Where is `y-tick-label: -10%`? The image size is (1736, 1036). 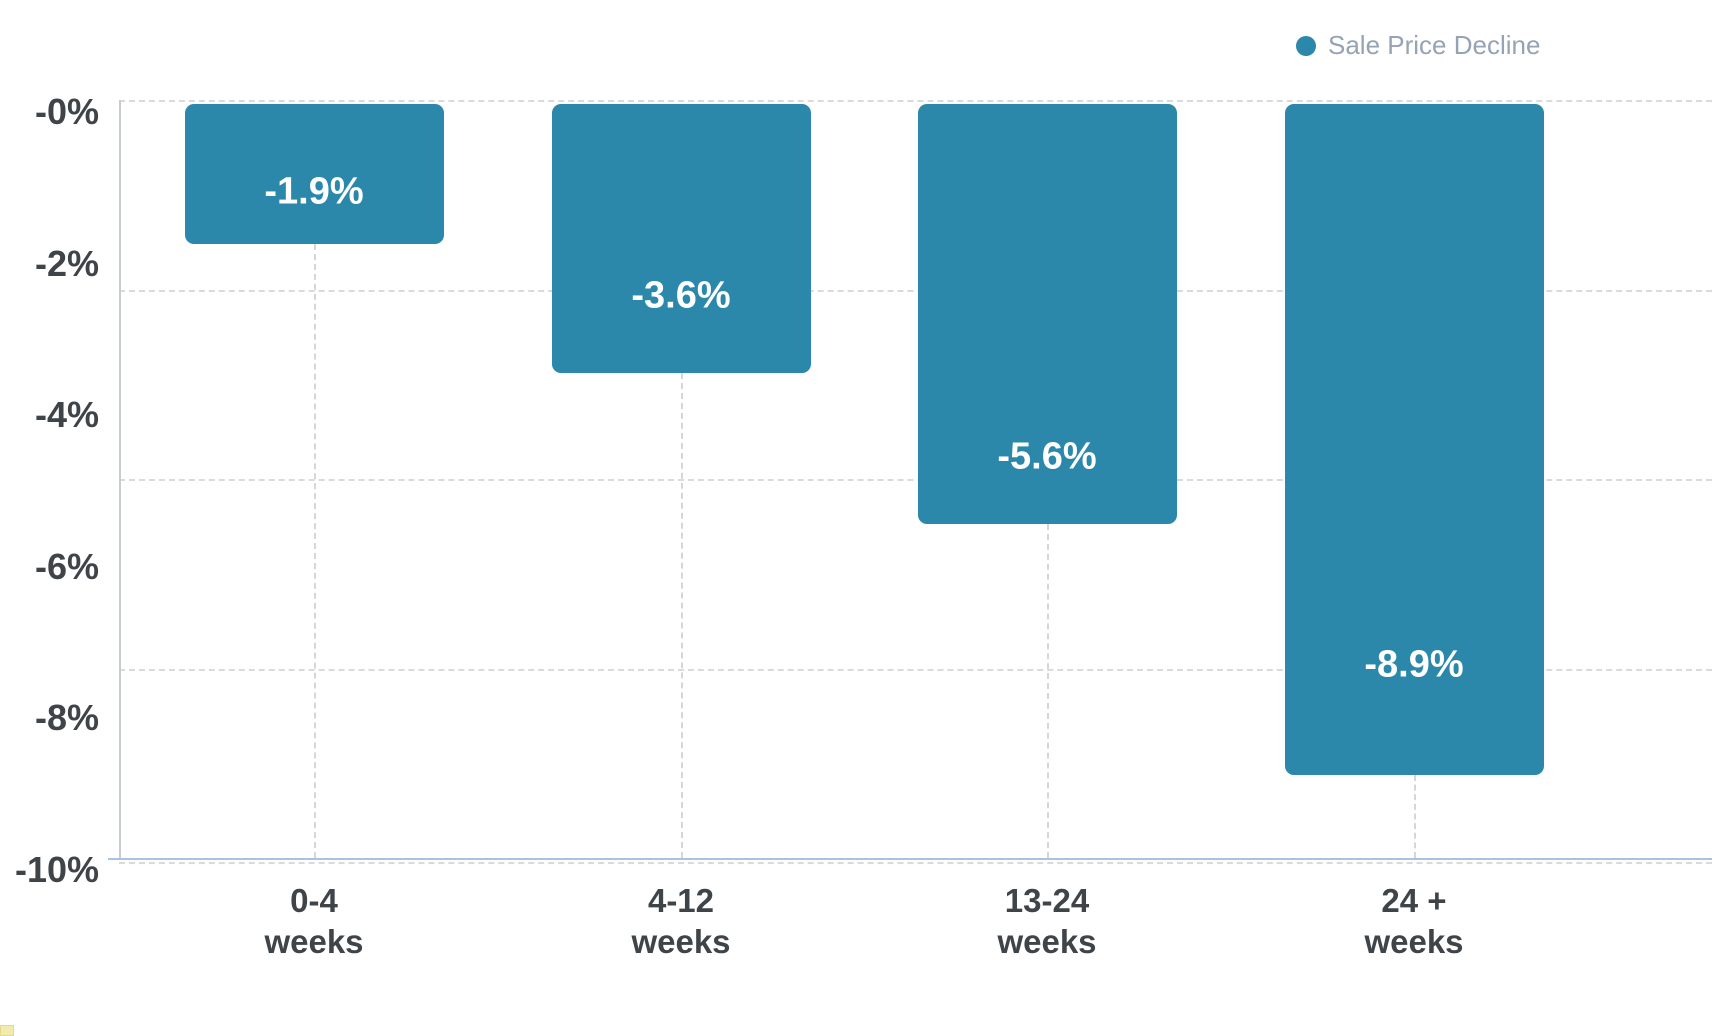 y-tick-label: -10% is located at coordinates (56, 869).